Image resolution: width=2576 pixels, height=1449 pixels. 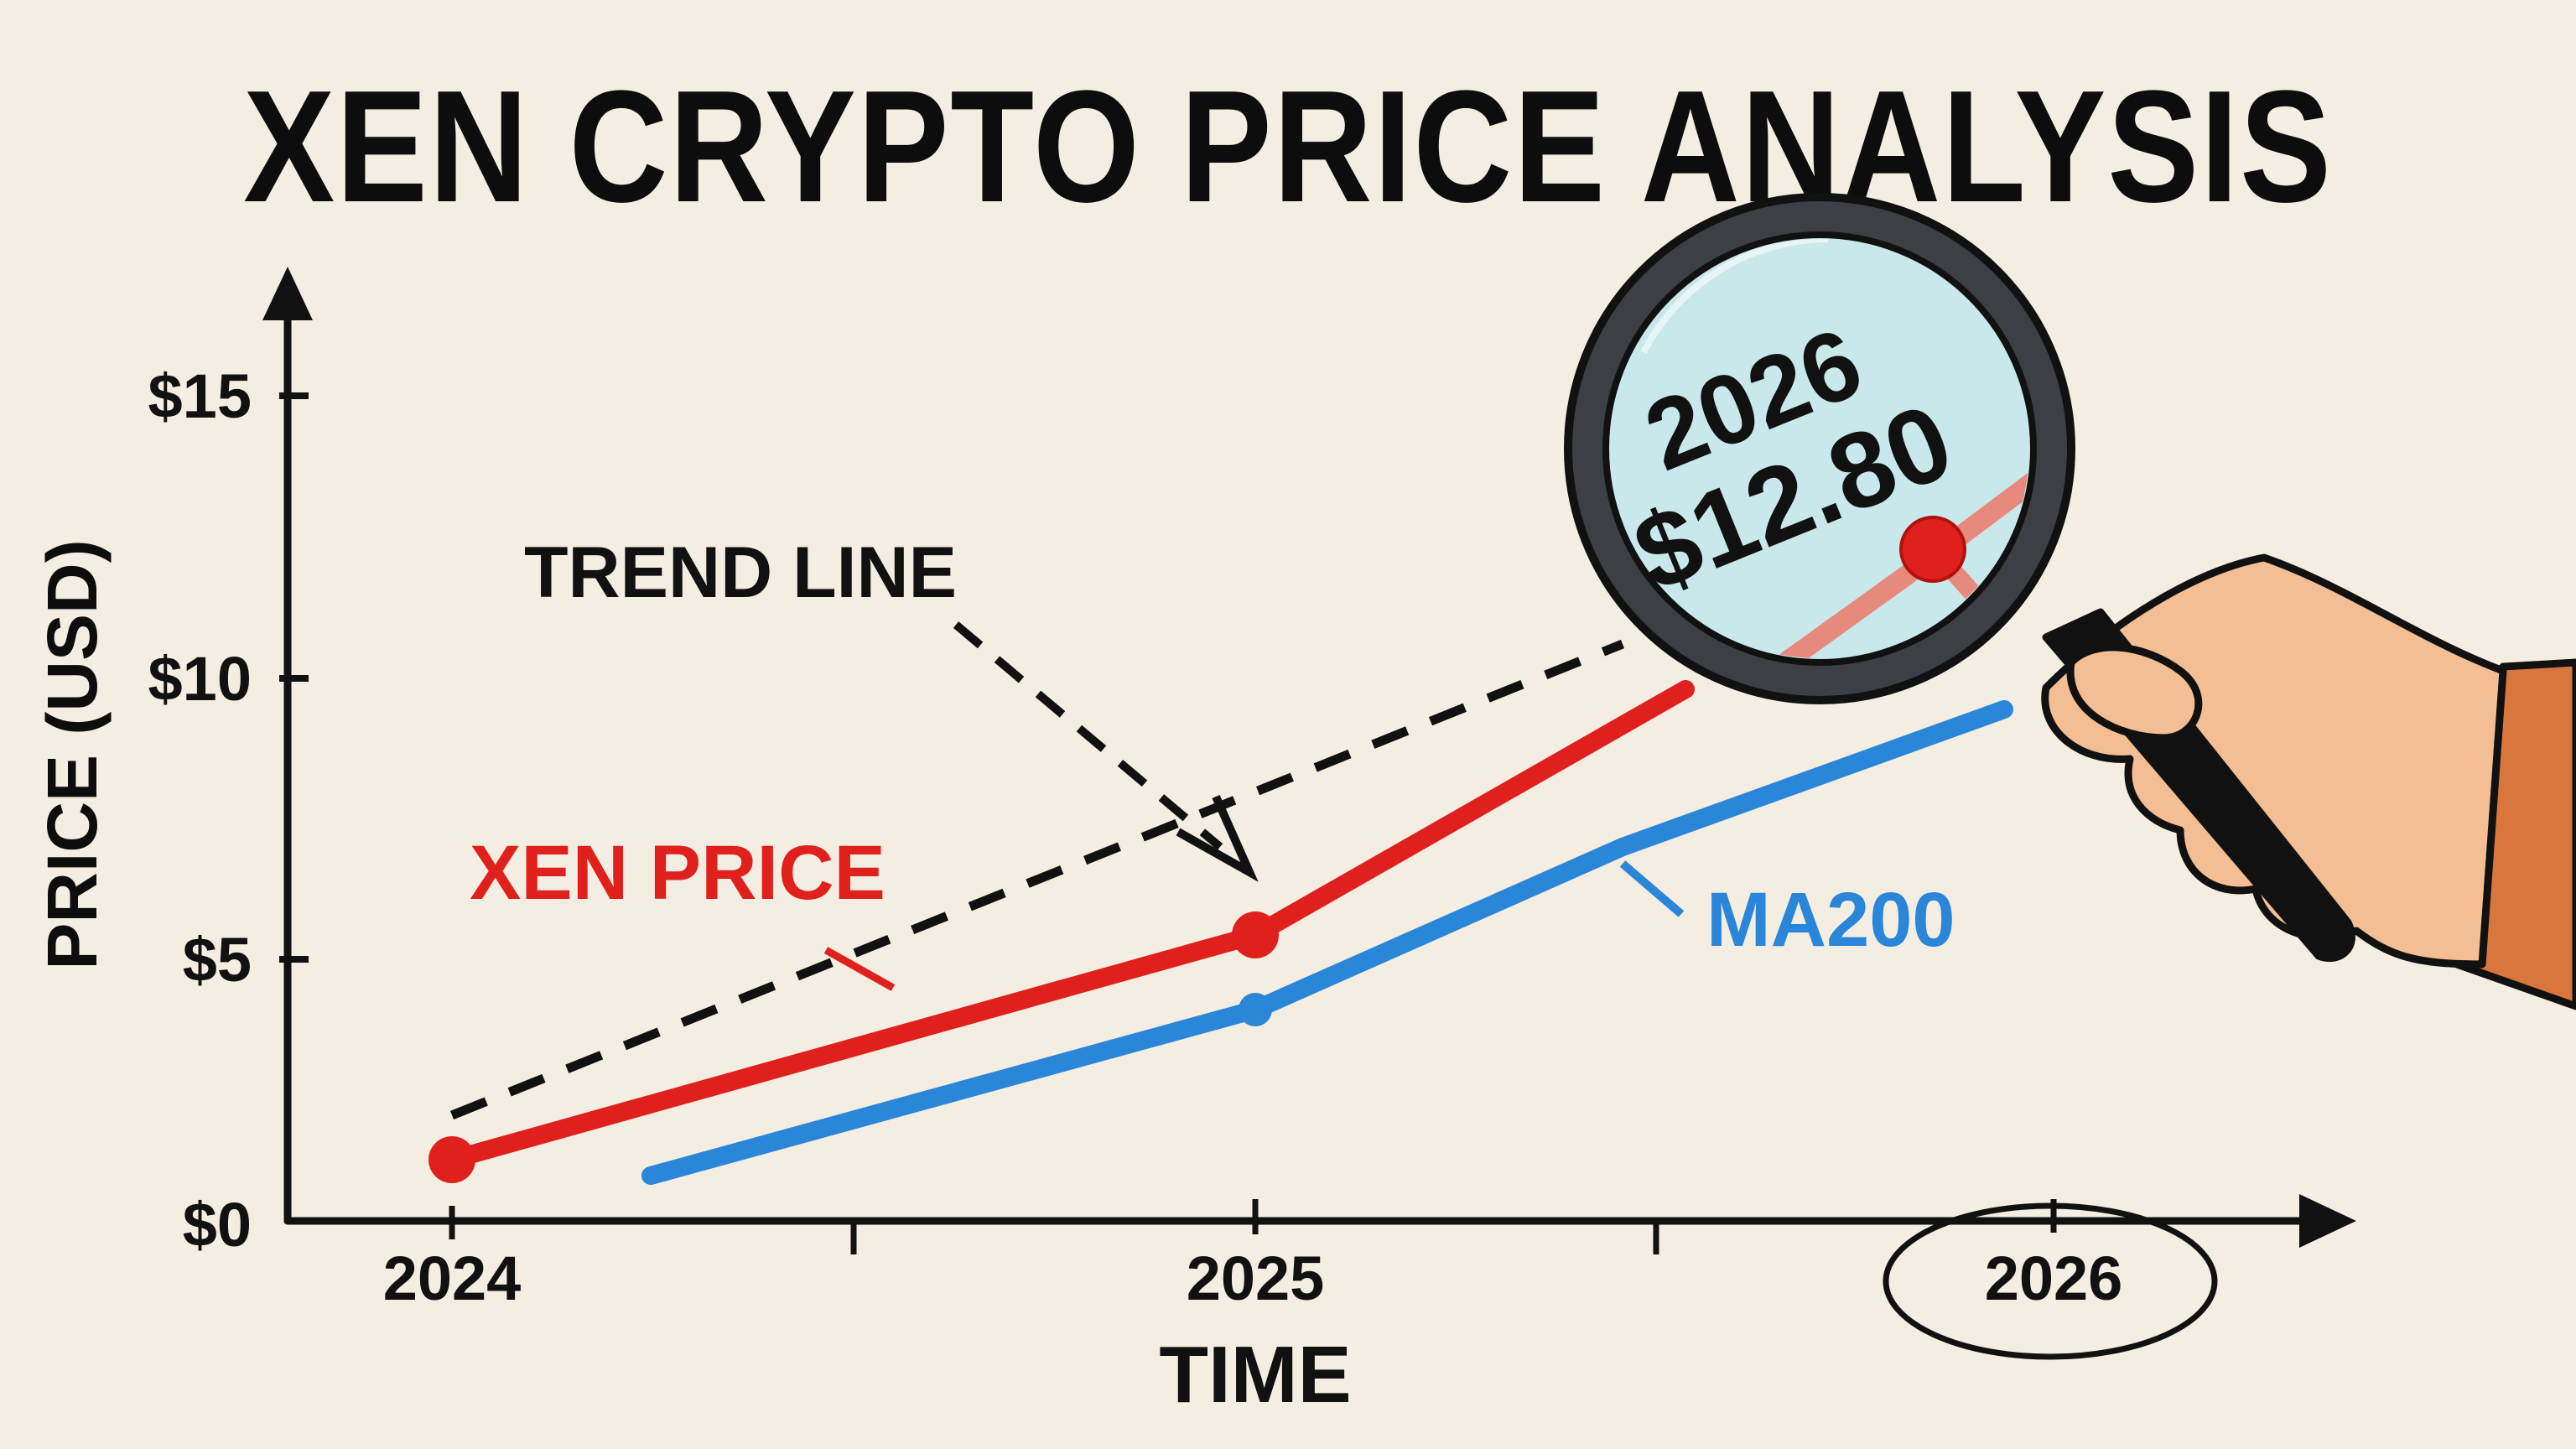 I want to click on ma200-point-2025, so click(x=1255, y=1010).